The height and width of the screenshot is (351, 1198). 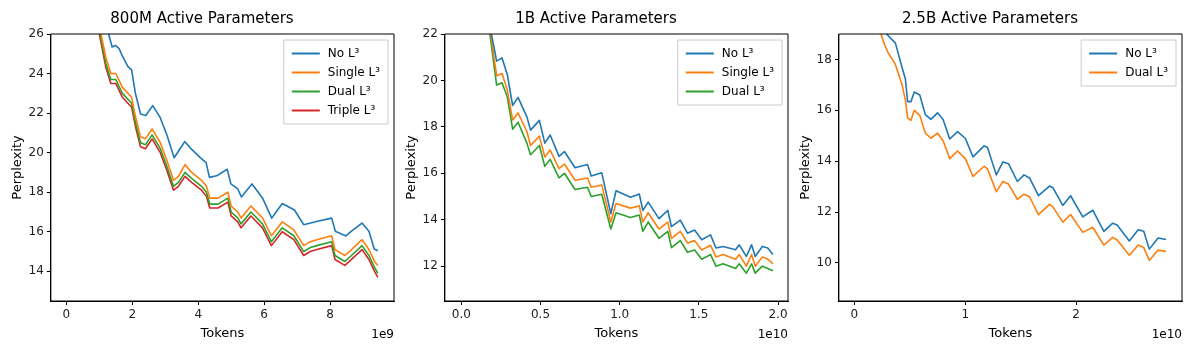 I want to click on x-tick-label: 6, so click(x=264, y=314).